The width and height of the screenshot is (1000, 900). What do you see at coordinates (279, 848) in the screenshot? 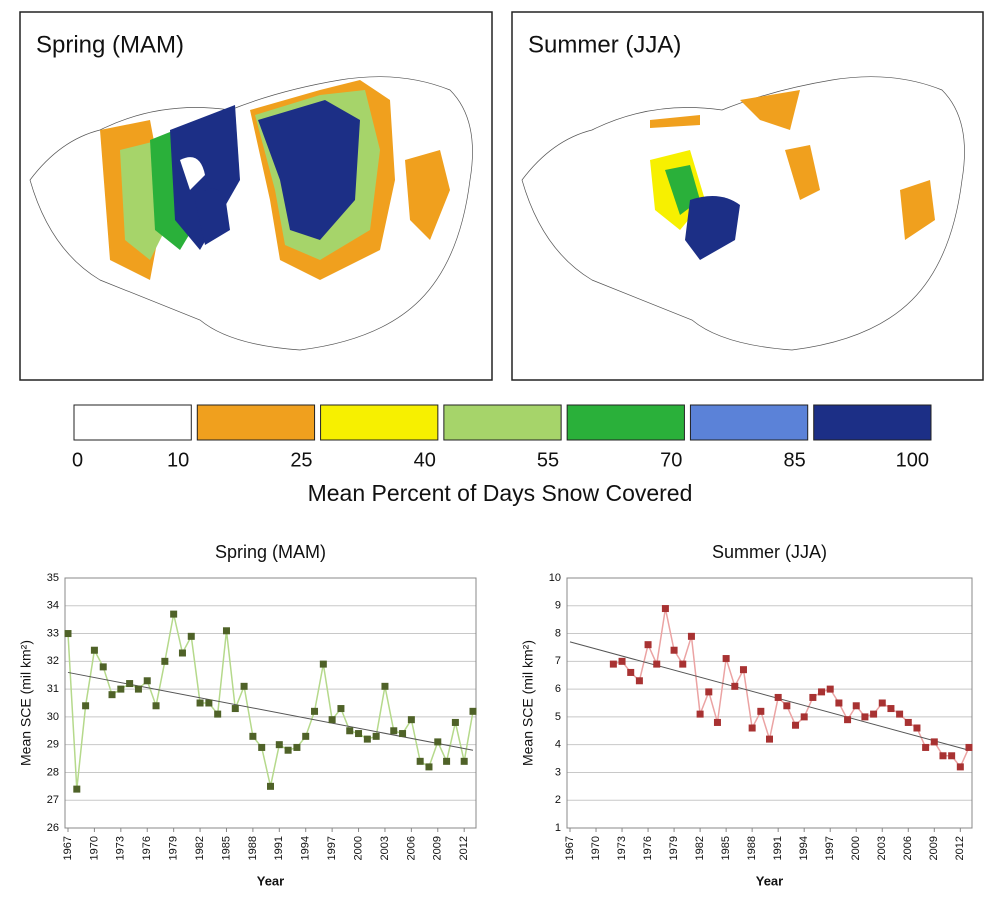
I see `x-tick-label: 1991` at bounding box center [279, 848].